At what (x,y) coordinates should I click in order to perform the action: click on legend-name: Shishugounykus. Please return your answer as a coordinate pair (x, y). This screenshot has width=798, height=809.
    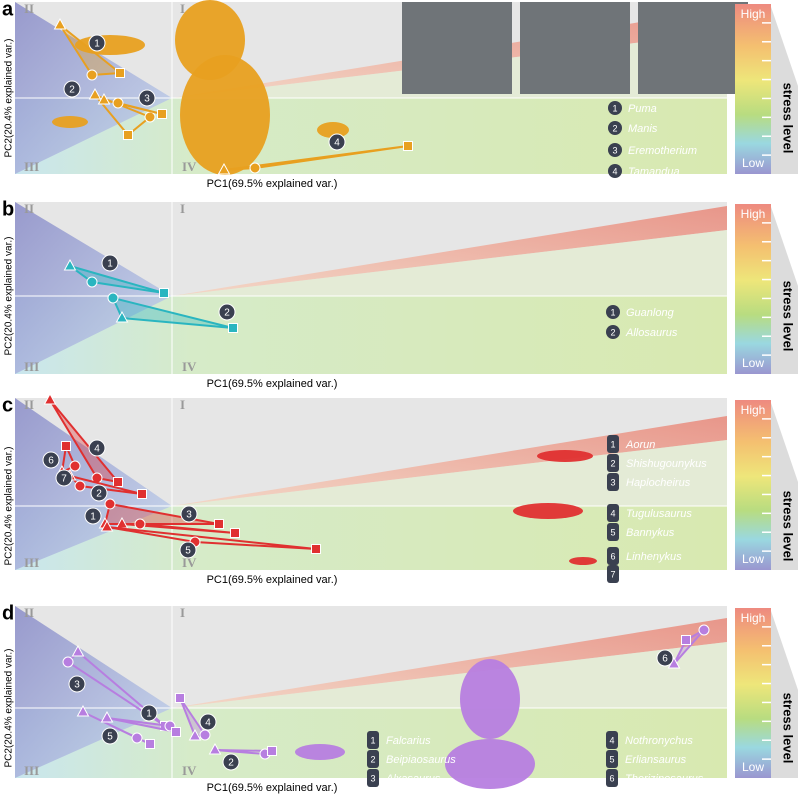
    Looking at the image, I should click on (666, 464).